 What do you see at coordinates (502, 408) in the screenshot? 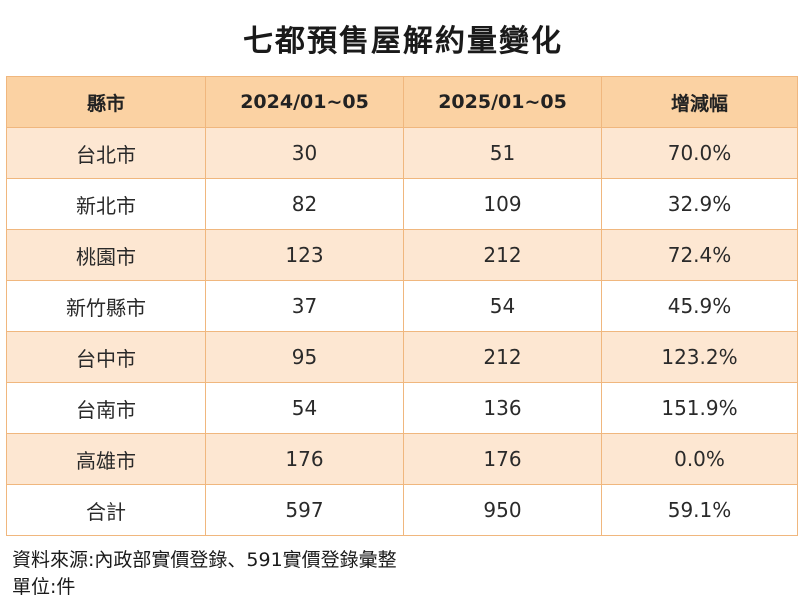
I see `cell-2025: 136` at bounding box center [502, 408].